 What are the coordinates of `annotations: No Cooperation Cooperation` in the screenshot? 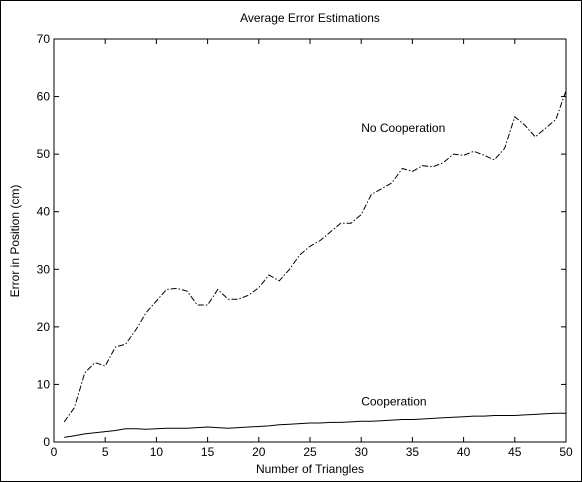 It's located at (403, 264).